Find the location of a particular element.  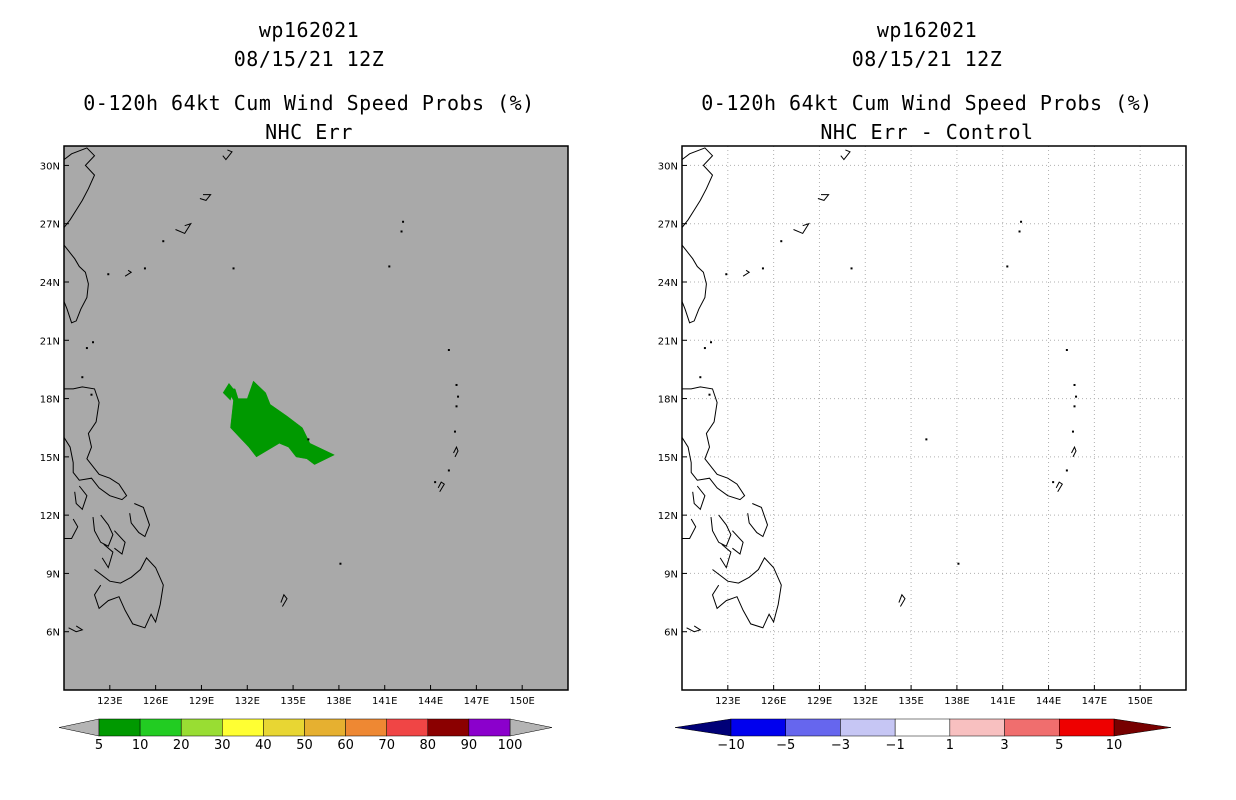

lon-tick-label: 144E is located at coordinates (430, 701).